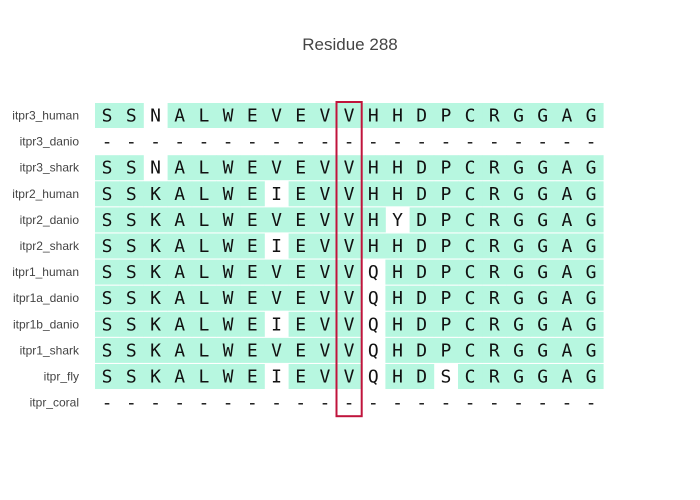 Image resolution: width=700 pixels, height=500 pixels. Describe the element at coordinates (61, 377) in the screenshot. I see `row-label: itpr_fly` at that location.